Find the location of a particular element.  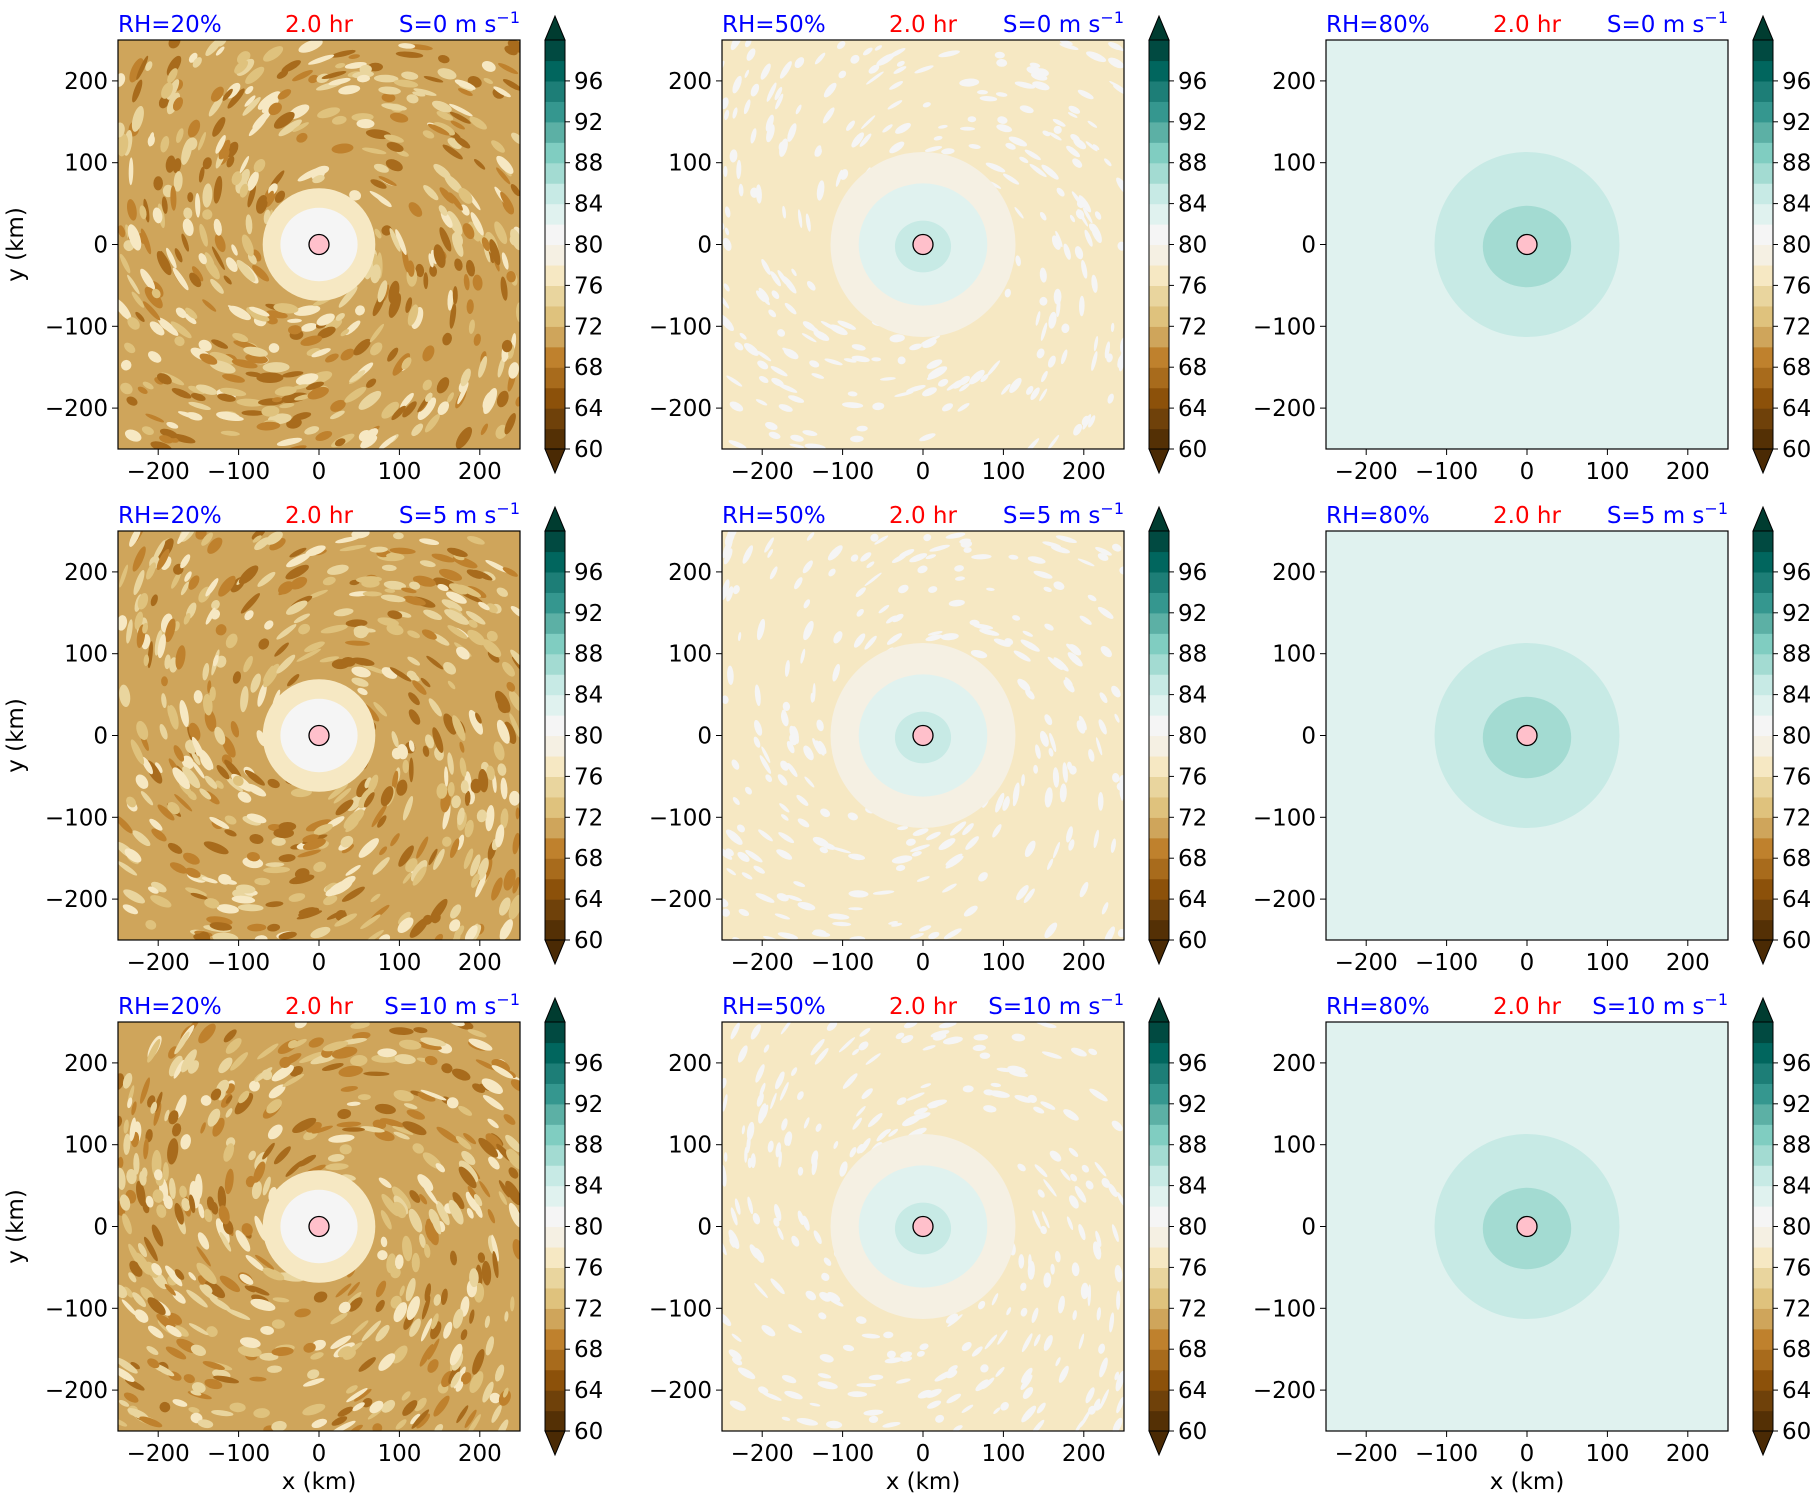

shear-label: S=10 m s−1 is located at coordinates (1660, 1005).